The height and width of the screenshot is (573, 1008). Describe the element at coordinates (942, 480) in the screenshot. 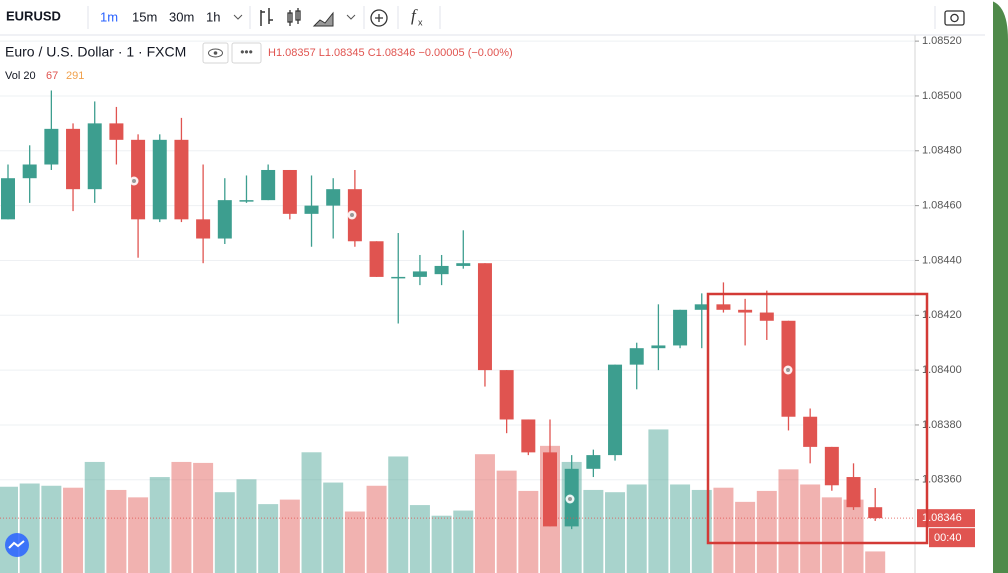

I see `y-tick-label: 1.08360` at that location.